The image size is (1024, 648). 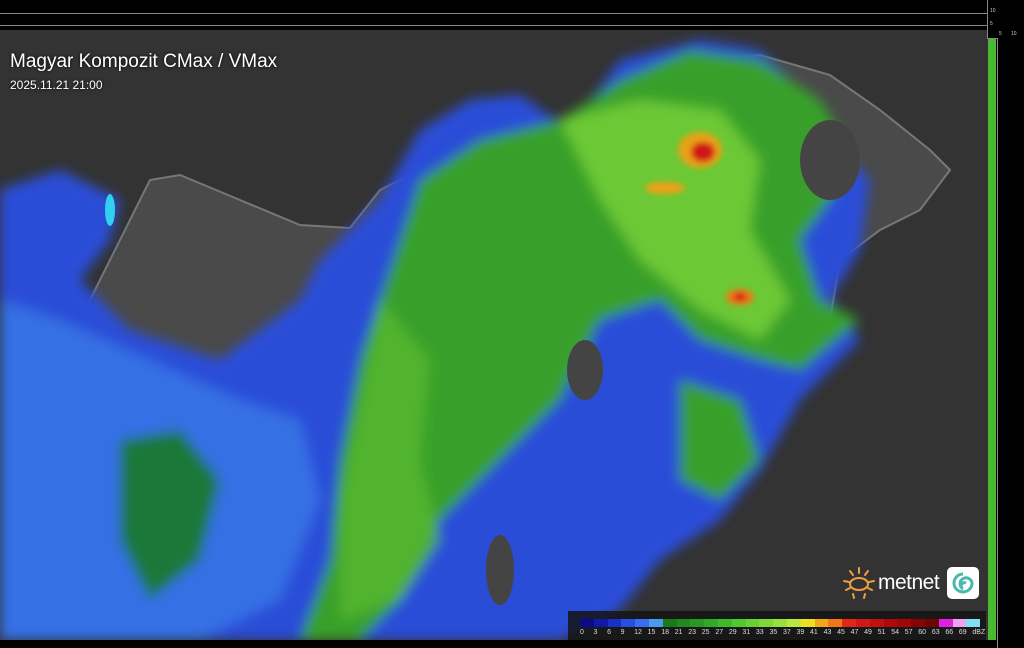 I want to click on echo-green-south, so click(x=390, y=460).